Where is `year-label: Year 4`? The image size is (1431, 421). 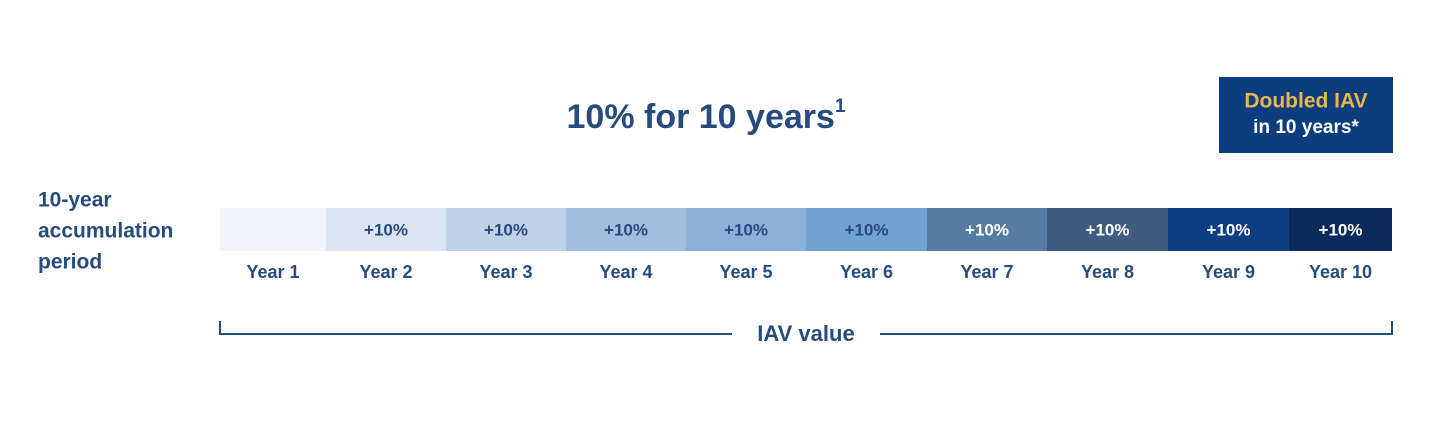 year-label: Year 4 is located at coordinates (625, 272).